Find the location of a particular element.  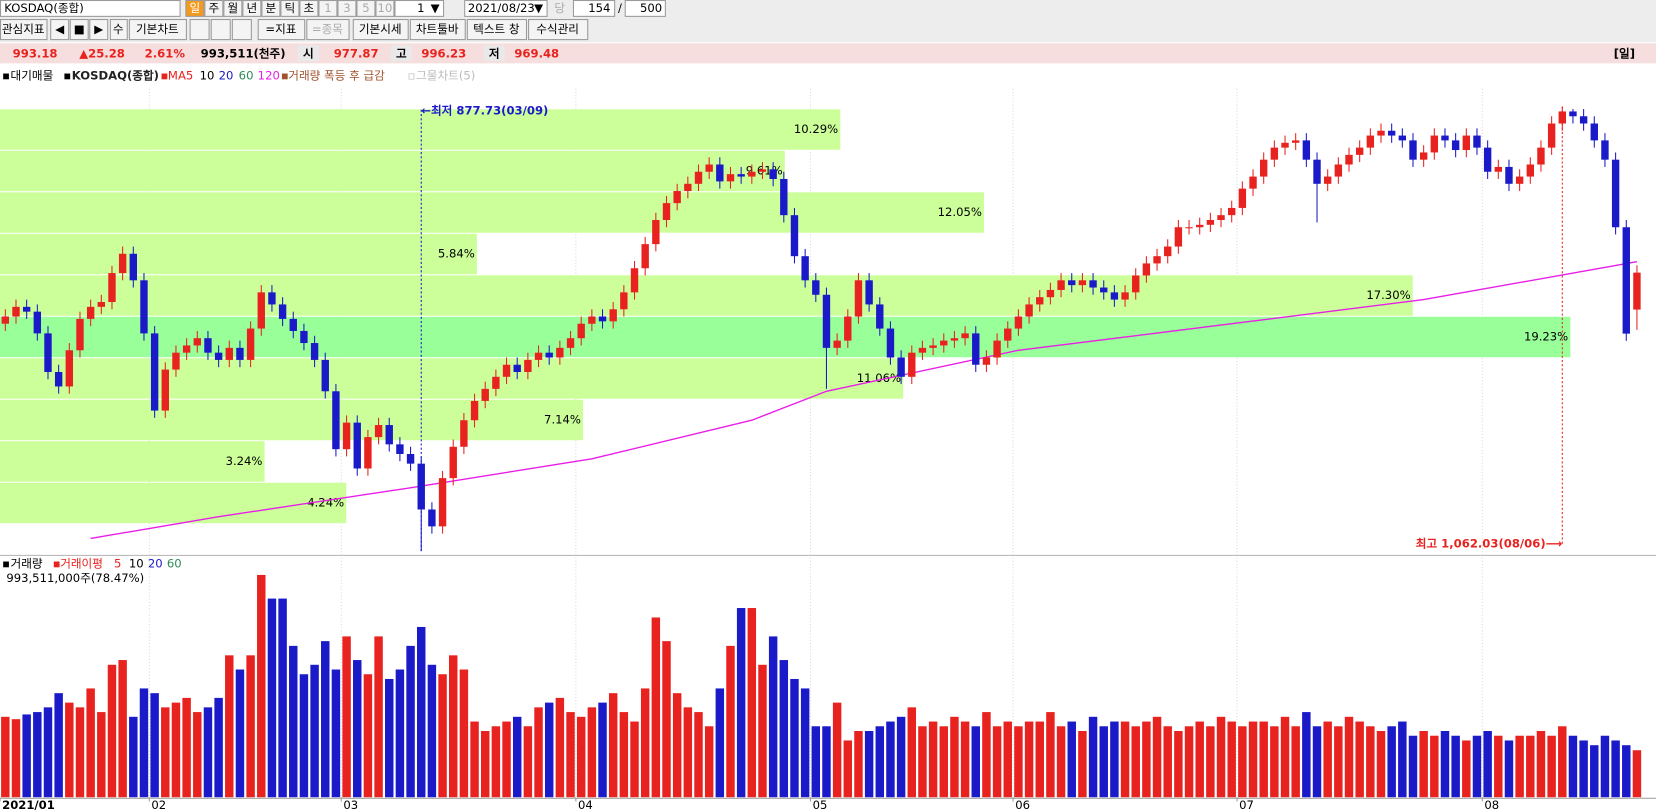

legend-profile: 대기매물 is located at coordinates (32, 76).